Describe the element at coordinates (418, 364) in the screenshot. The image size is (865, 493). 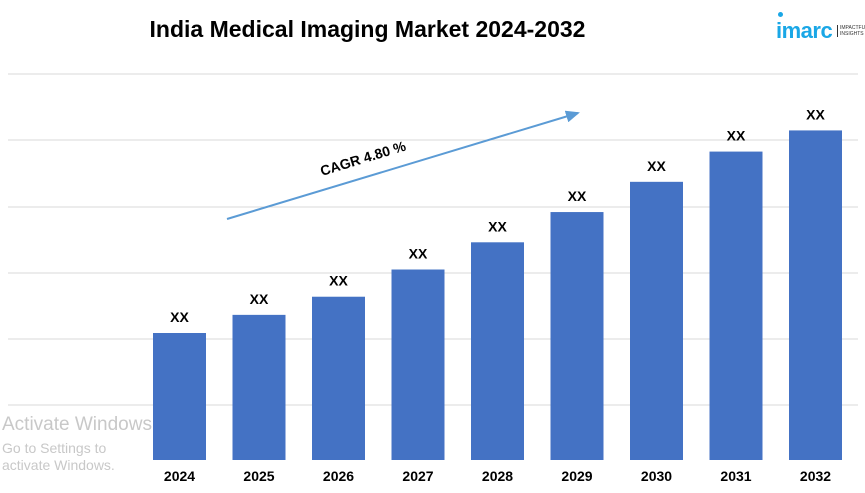
I see `bar-2027` at that location.